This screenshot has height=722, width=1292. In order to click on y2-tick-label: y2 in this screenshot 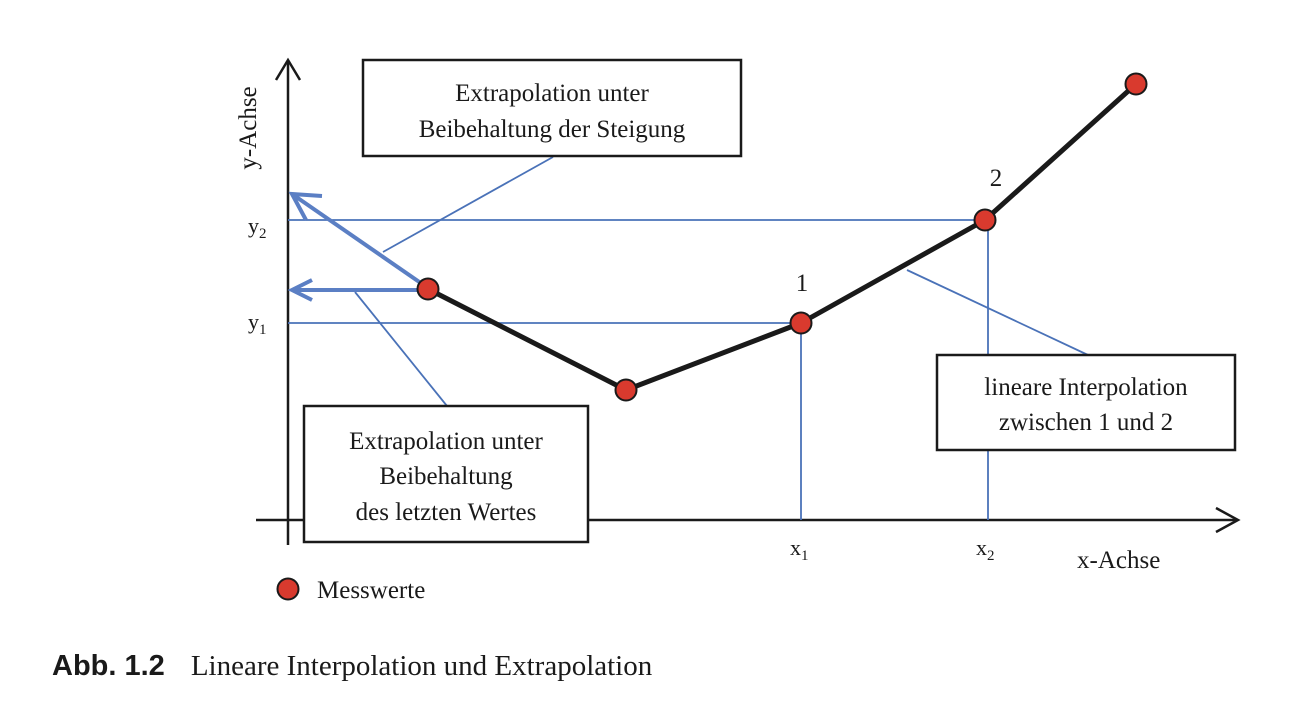, I will do `click(257, 227)`.